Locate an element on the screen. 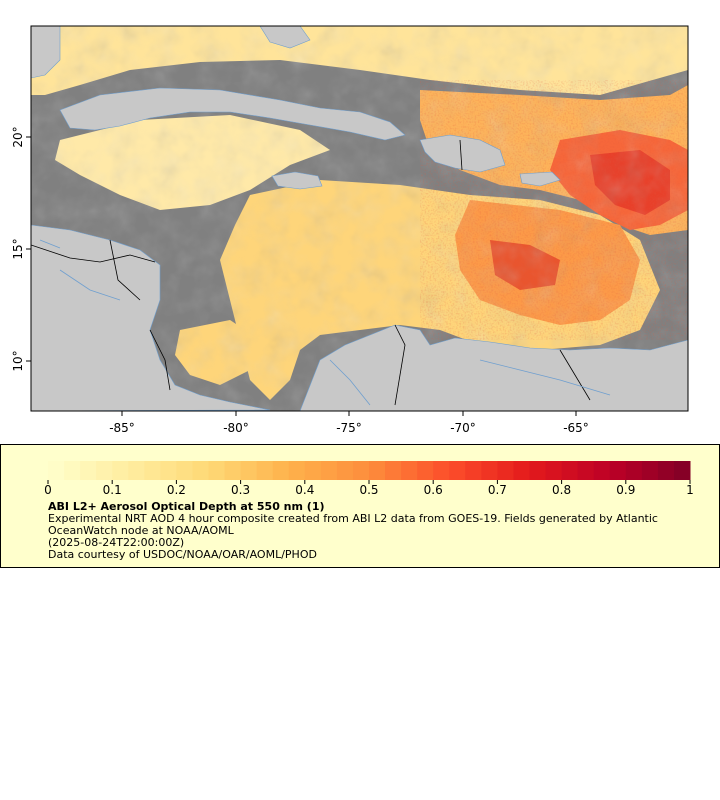 The image size is (720, 800). colorbar-cells is located at coordinates (369, 470).